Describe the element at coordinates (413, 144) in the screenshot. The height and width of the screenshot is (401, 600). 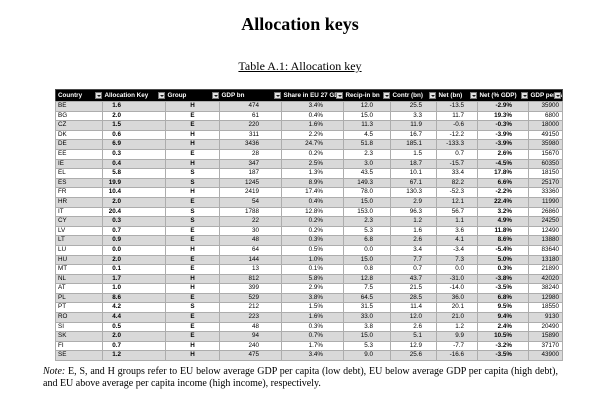
I see `table-cell: 185.1` at that location.